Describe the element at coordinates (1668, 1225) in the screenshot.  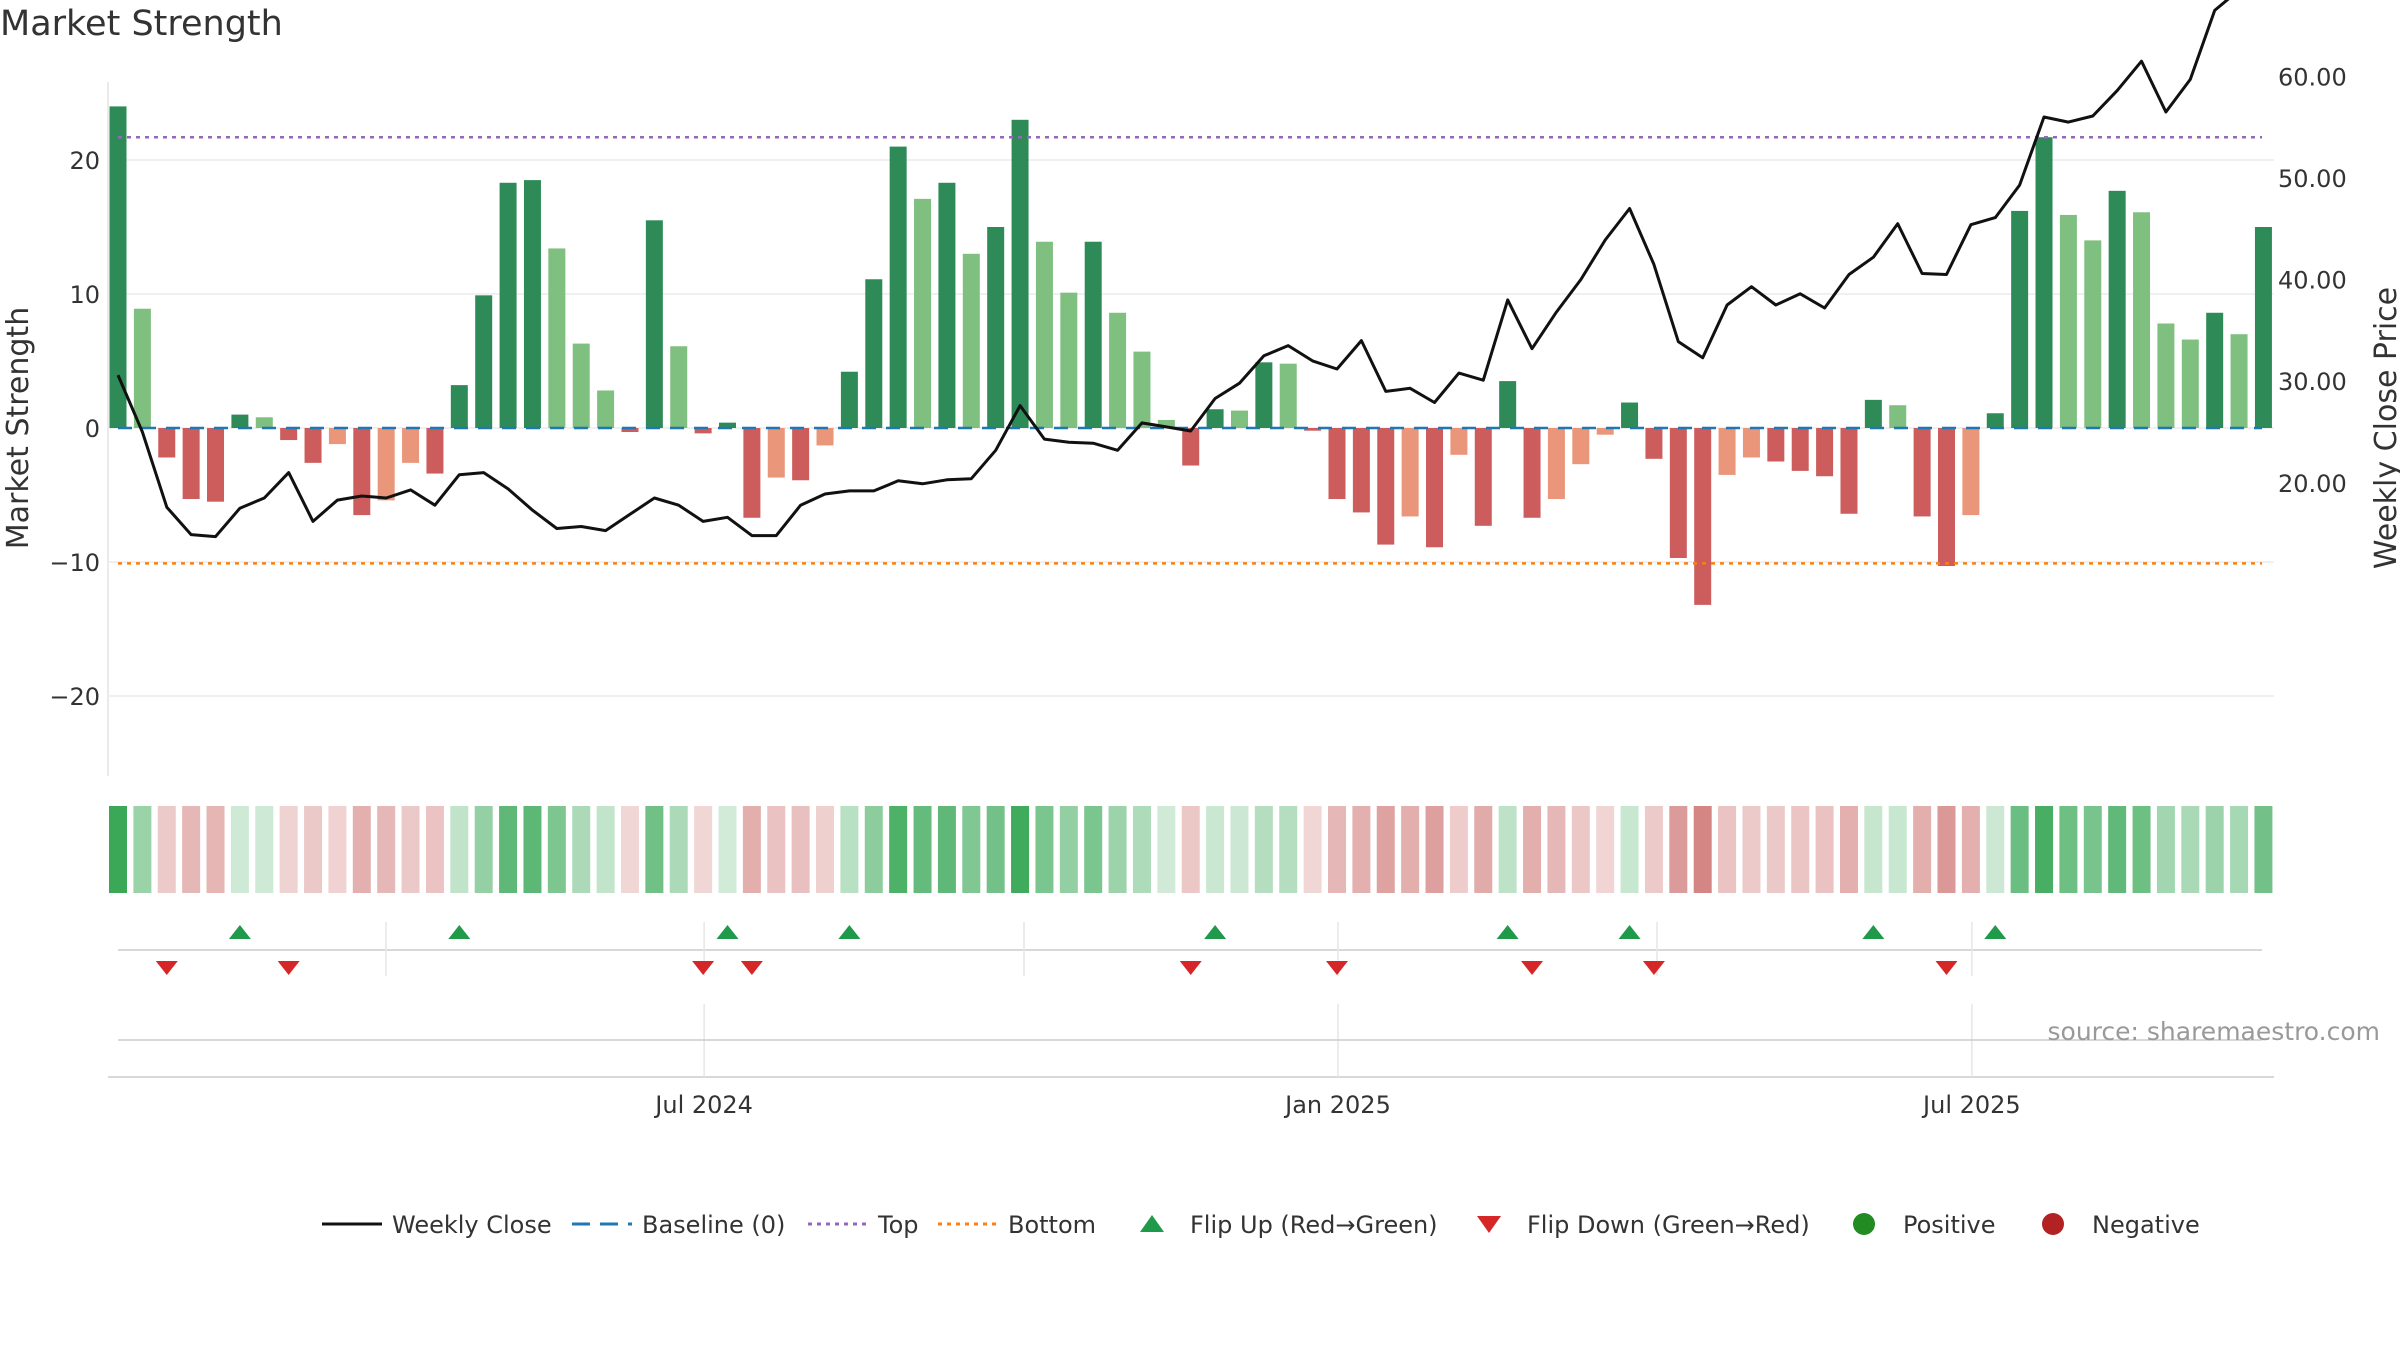
I see `legend-label: Flip Down (Green→Red)` at that location.